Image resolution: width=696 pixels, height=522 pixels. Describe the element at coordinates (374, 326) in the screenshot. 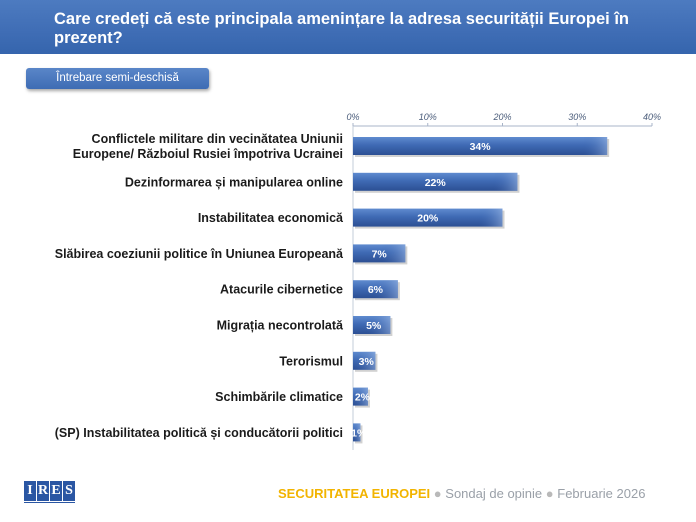

I see `bar-value-label: 5%` at that location.